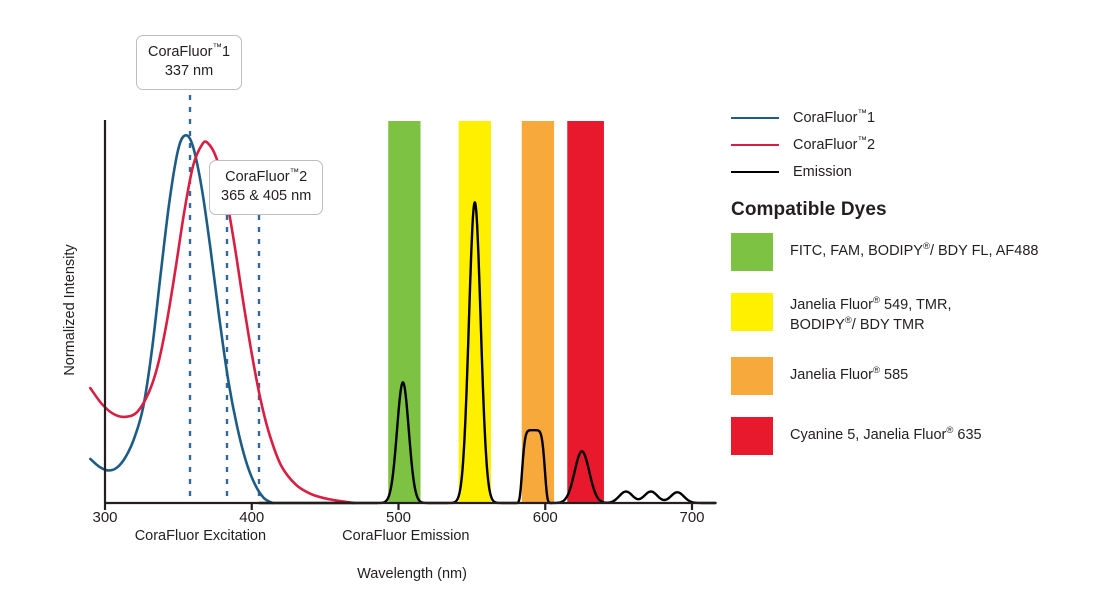  What do you see at coordinates (871, 144) in the screenshot?
I see `legend-corafluor-2-suffix: 2` at bounding box center [871, 144].